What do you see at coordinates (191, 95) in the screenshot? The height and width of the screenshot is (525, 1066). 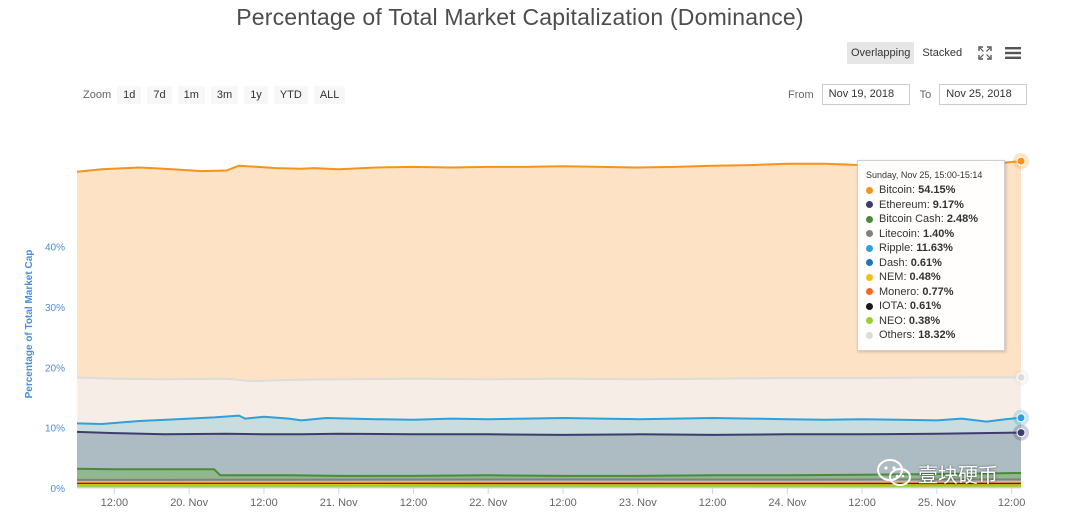 I see `zoom-1m-button: 1m` at bounding box center [191, 95].